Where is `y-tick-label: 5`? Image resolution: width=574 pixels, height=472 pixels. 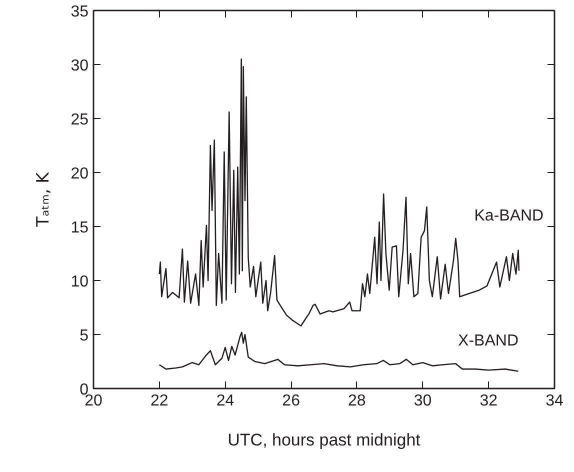
y-tick-label: 5 is located at coordinates (84, 336).